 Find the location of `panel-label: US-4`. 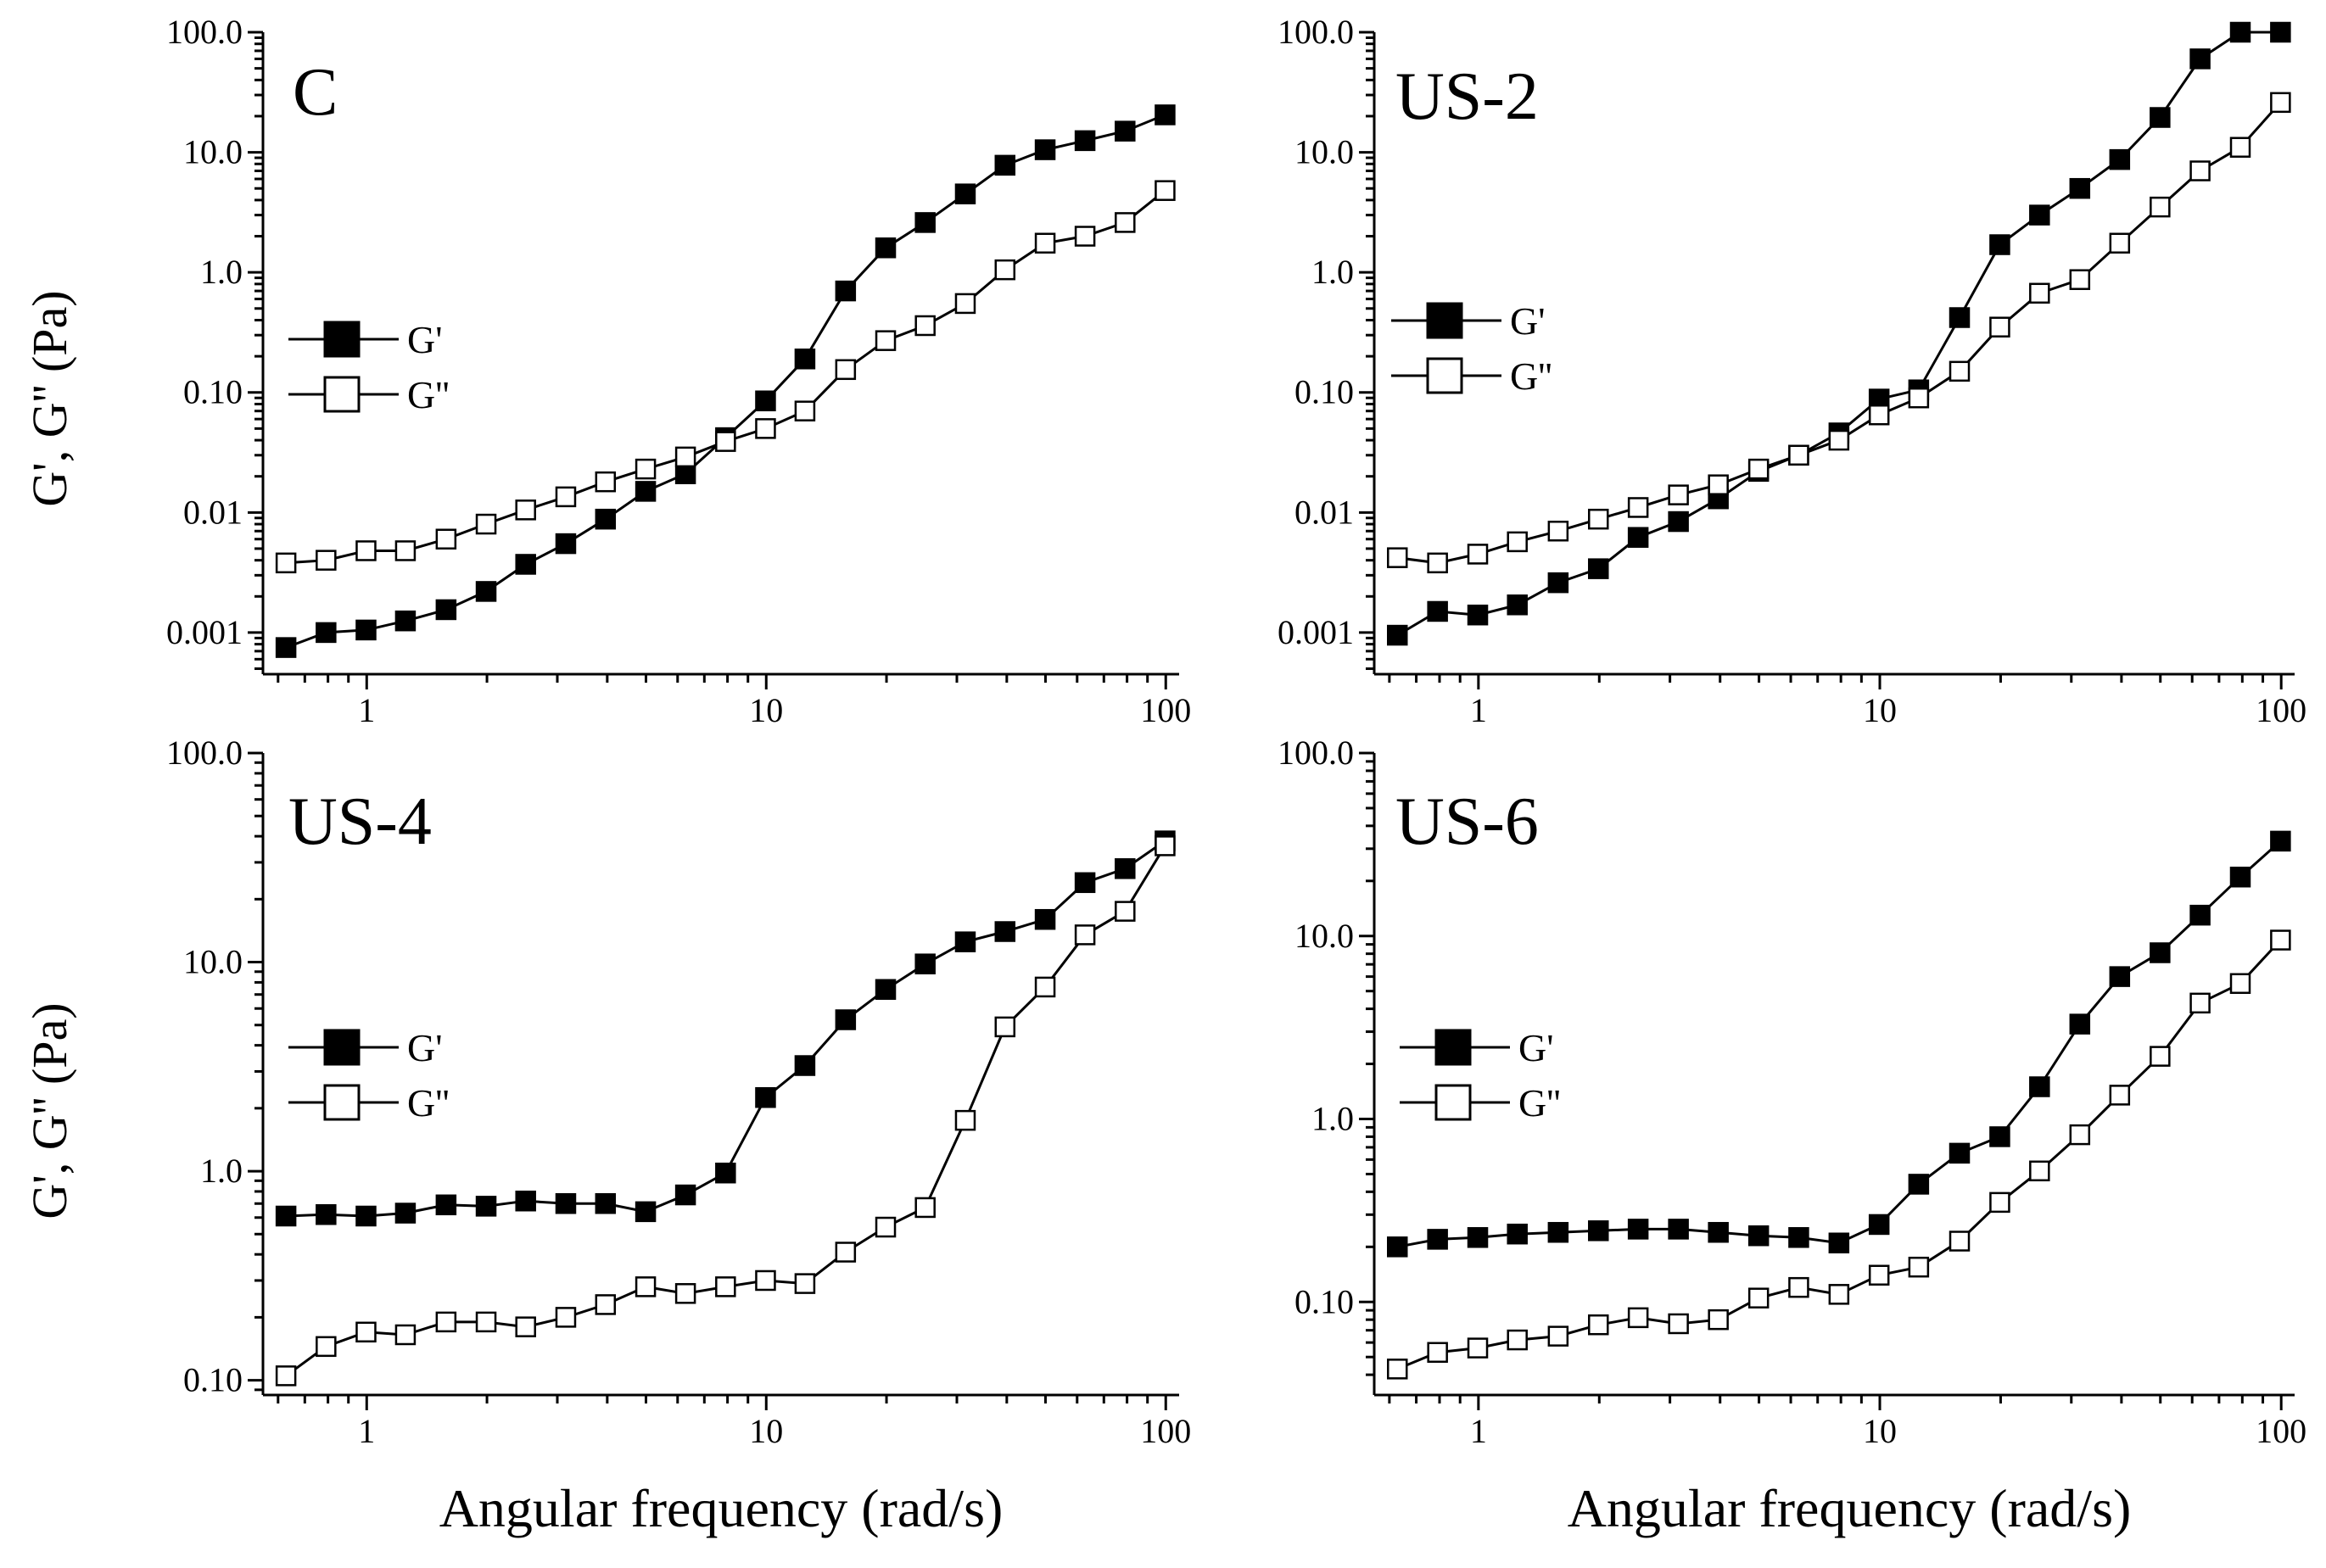

panel-label: US-4 is located at coordinates (360, 822).